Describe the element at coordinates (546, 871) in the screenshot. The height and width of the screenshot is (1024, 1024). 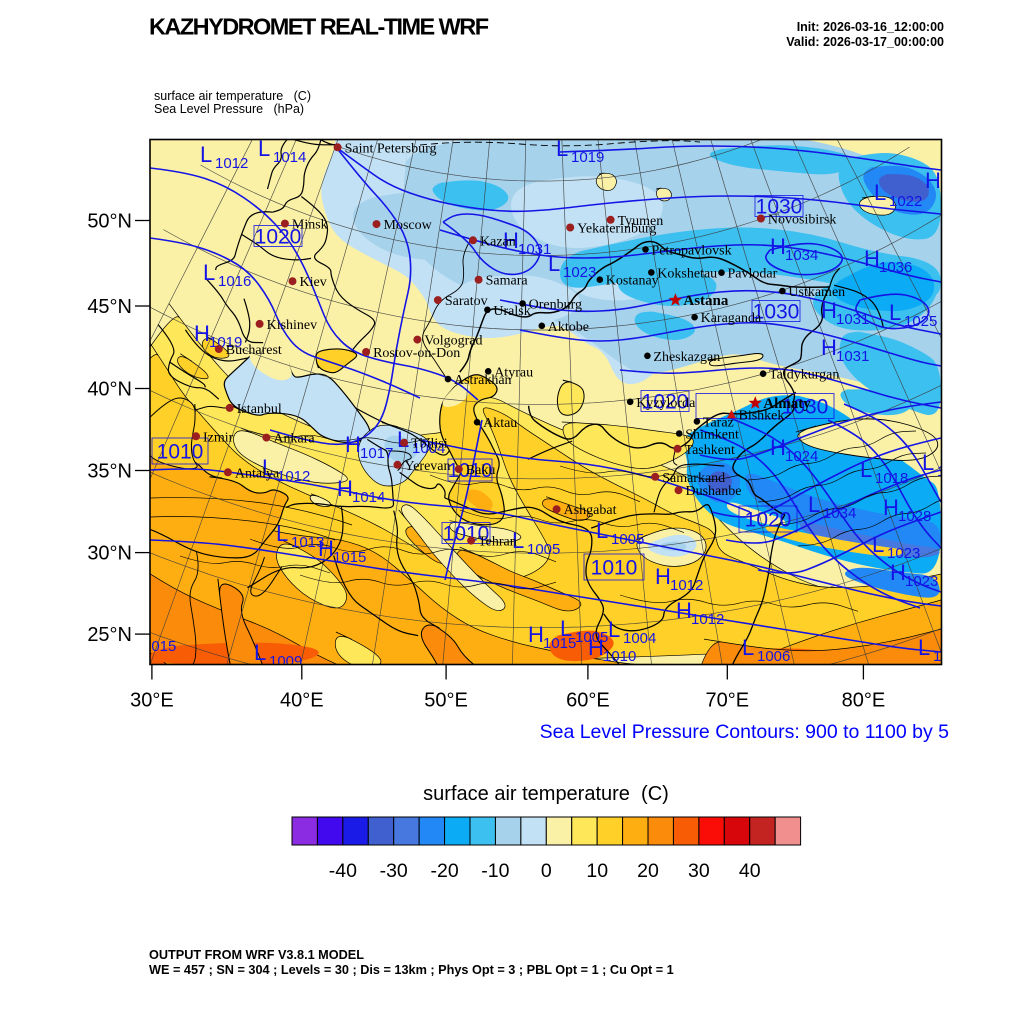
I see `svg-text: 0` at that location.